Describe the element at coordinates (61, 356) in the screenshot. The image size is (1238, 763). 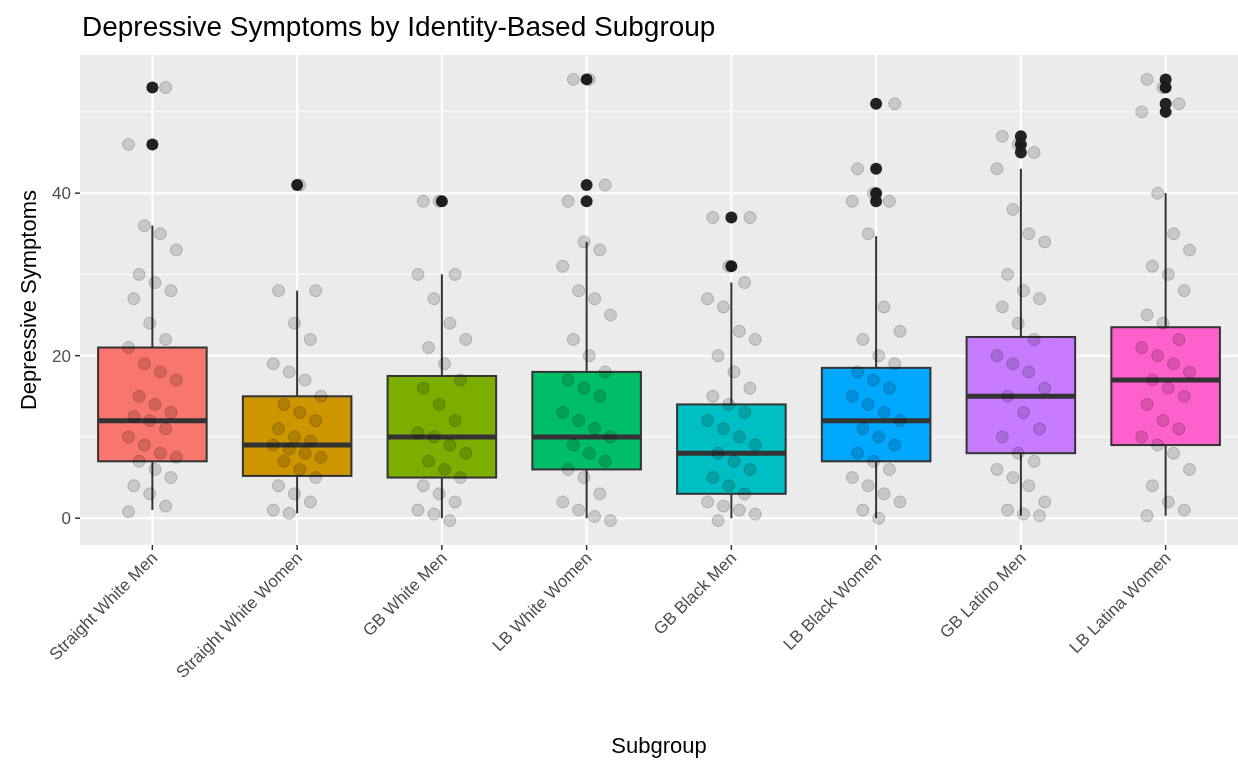
I see `y-tick-label: 20` at that location.